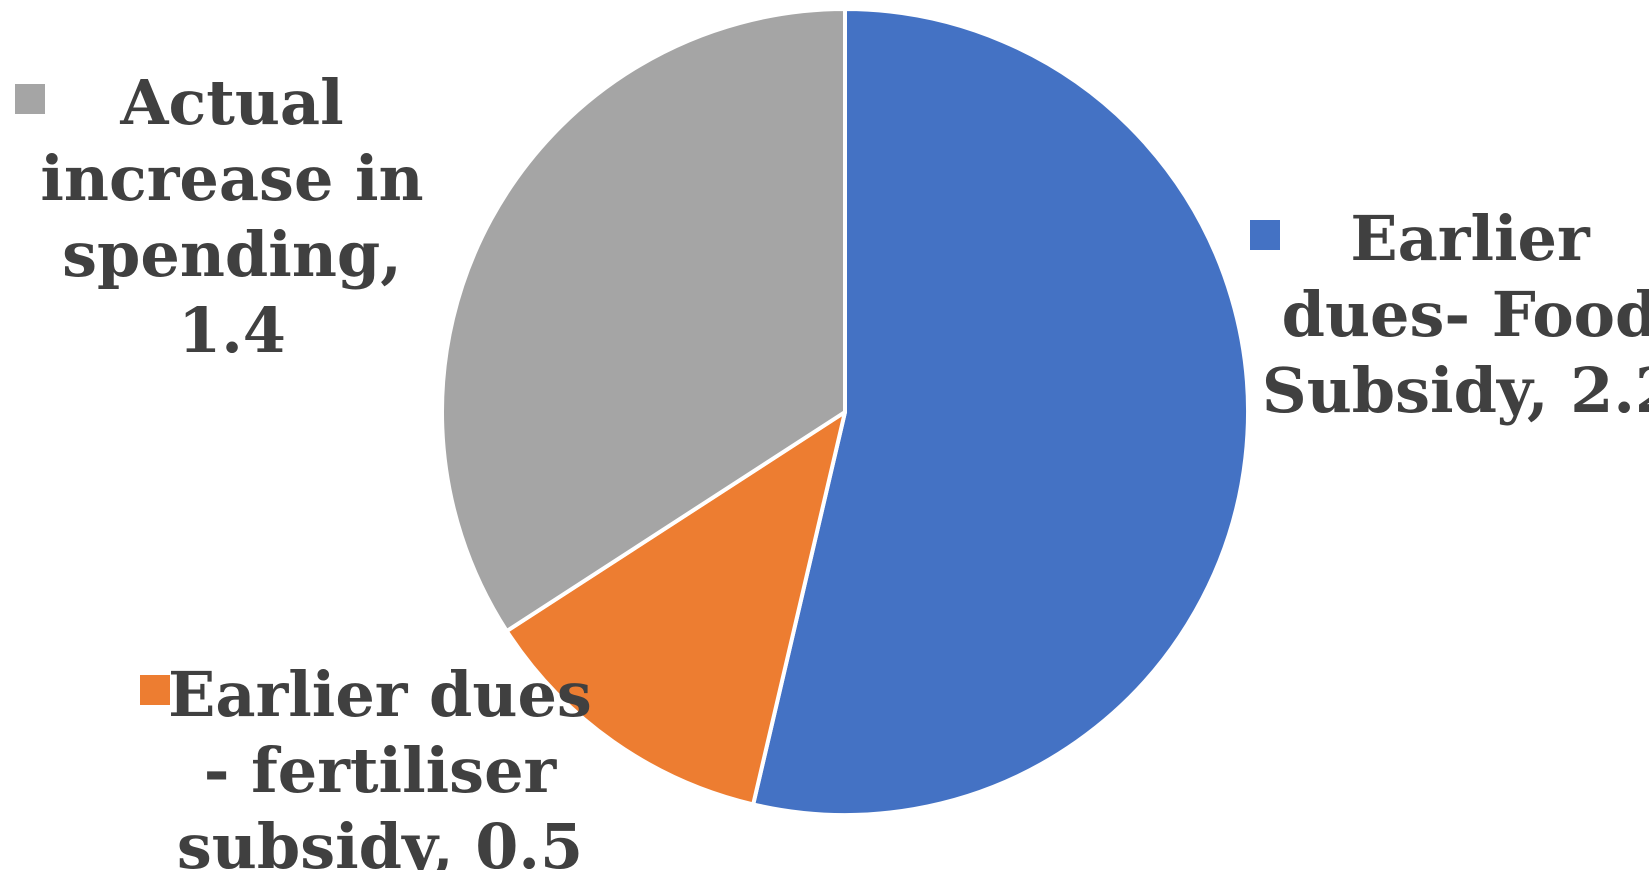 The width and height of the screenshot is (1649, 870). I want to click on data-label-line: spending,, so click(232, 254).